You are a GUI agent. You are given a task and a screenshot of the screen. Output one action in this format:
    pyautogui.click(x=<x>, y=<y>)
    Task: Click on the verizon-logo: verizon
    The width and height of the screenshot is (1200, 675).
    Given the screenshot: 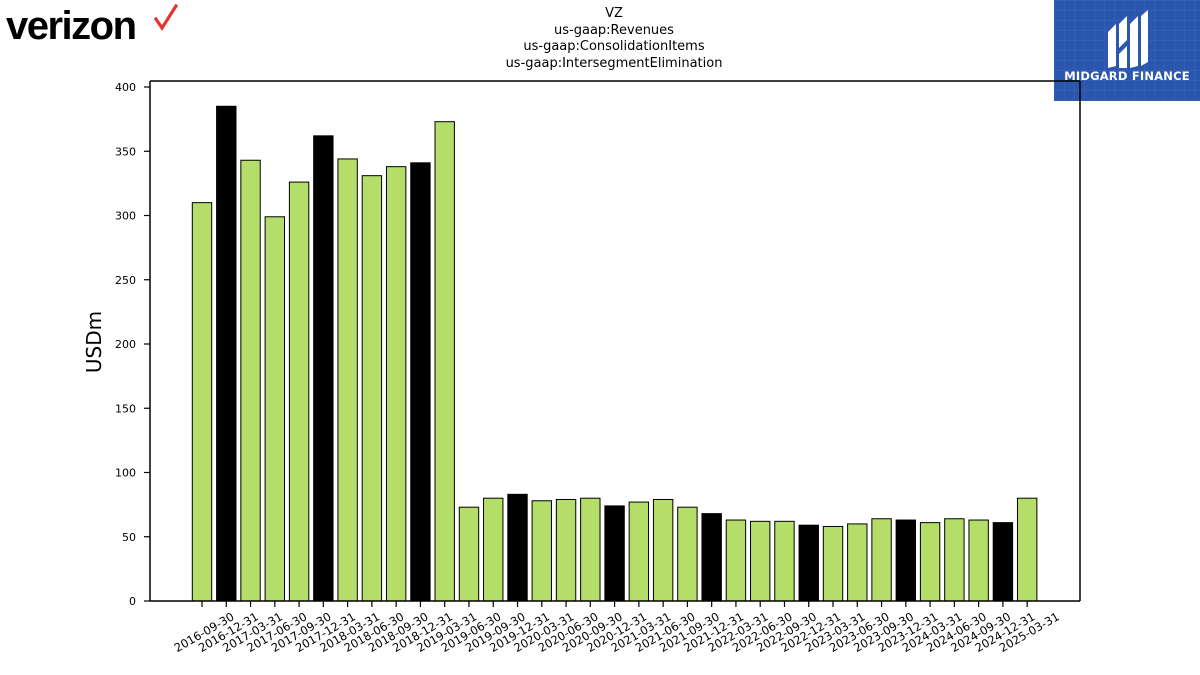 What is the action you would take?
    pyautogui.click(x=91, y=25)
    